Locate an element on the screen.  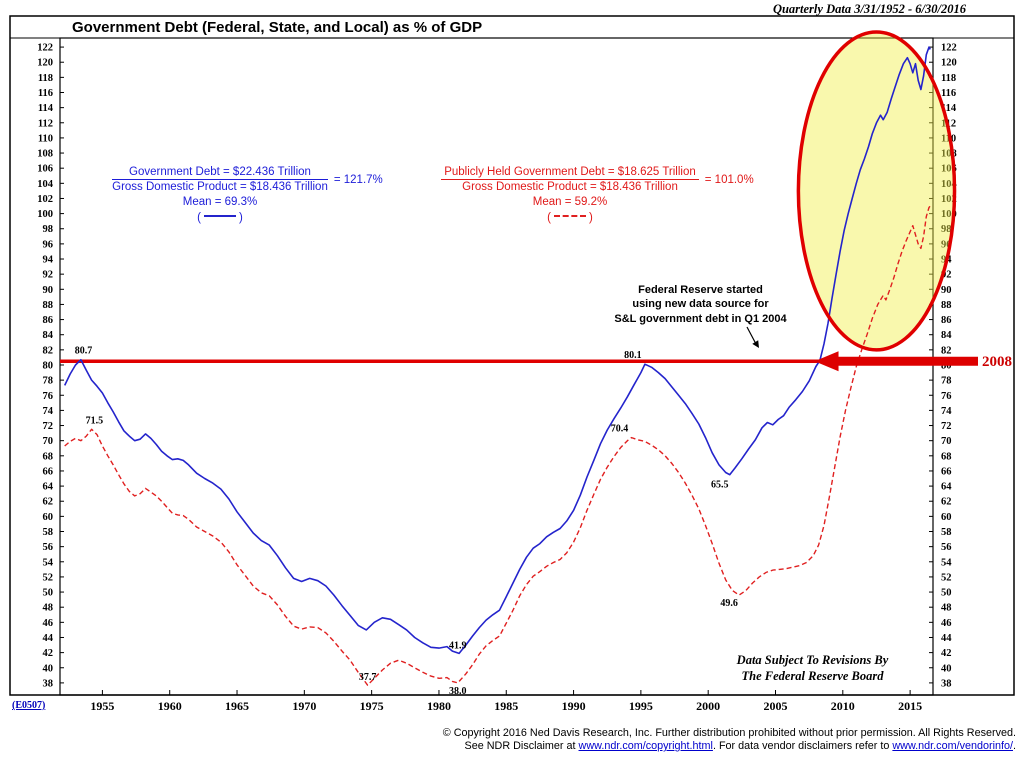
x-axis-label: 2015 is located at coordinates (910, 706).